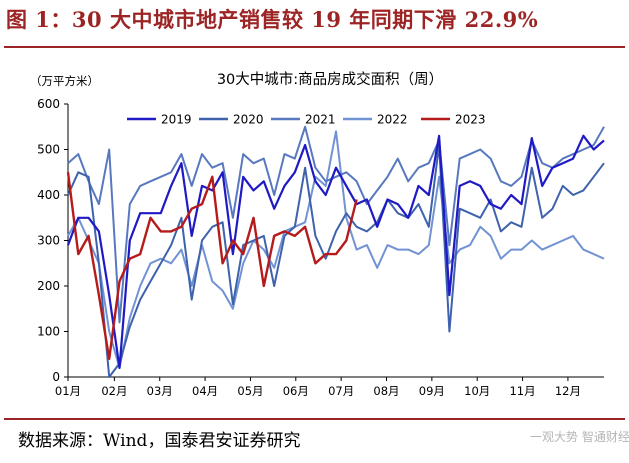 Image resolution: width=629 pixels, height=463 pixels. I want to click on y-axis-label: （万平方米）, so click(64, 81).